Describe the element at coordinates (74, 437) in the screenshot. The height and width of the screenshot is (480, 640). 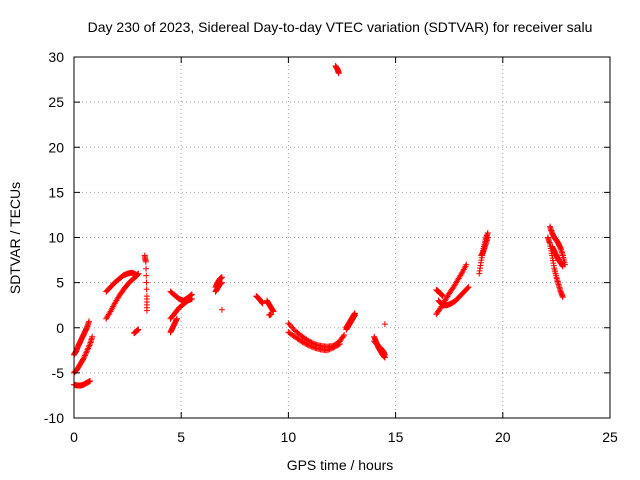
I see `x-tick-label: 0` at that location.